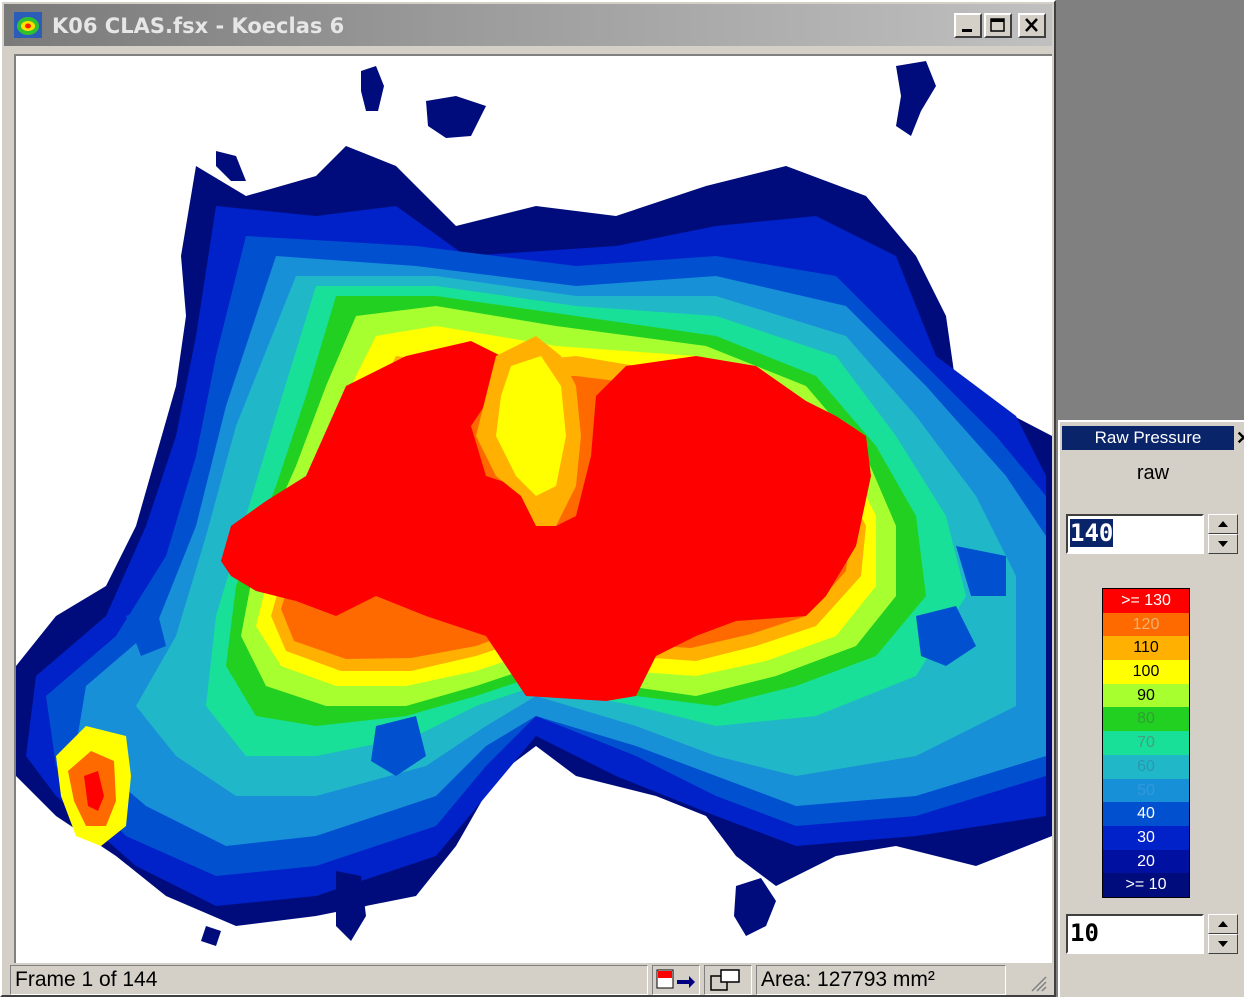 The width and height of the screenshot is (1244, 997). Describe the element at coordinates (1146, 695) in the screenshot. I see `scale-row: 90` at that location.